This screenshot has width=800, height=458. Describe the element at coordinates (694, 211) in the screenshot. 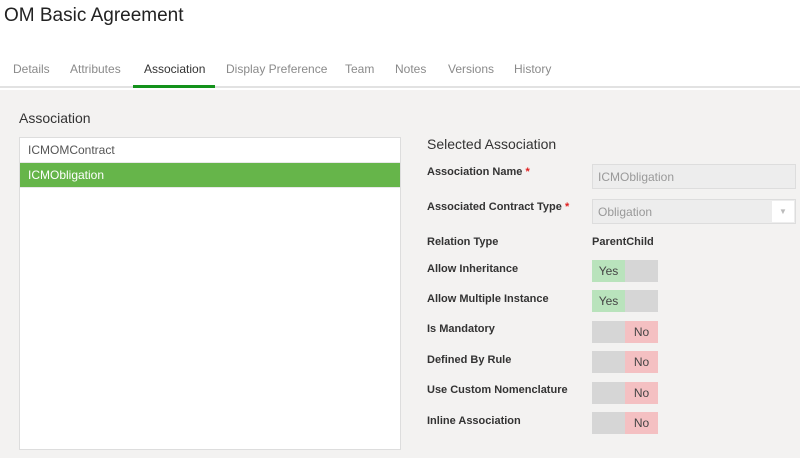

I see `contract-type-select: Obligation ▼` at that location.